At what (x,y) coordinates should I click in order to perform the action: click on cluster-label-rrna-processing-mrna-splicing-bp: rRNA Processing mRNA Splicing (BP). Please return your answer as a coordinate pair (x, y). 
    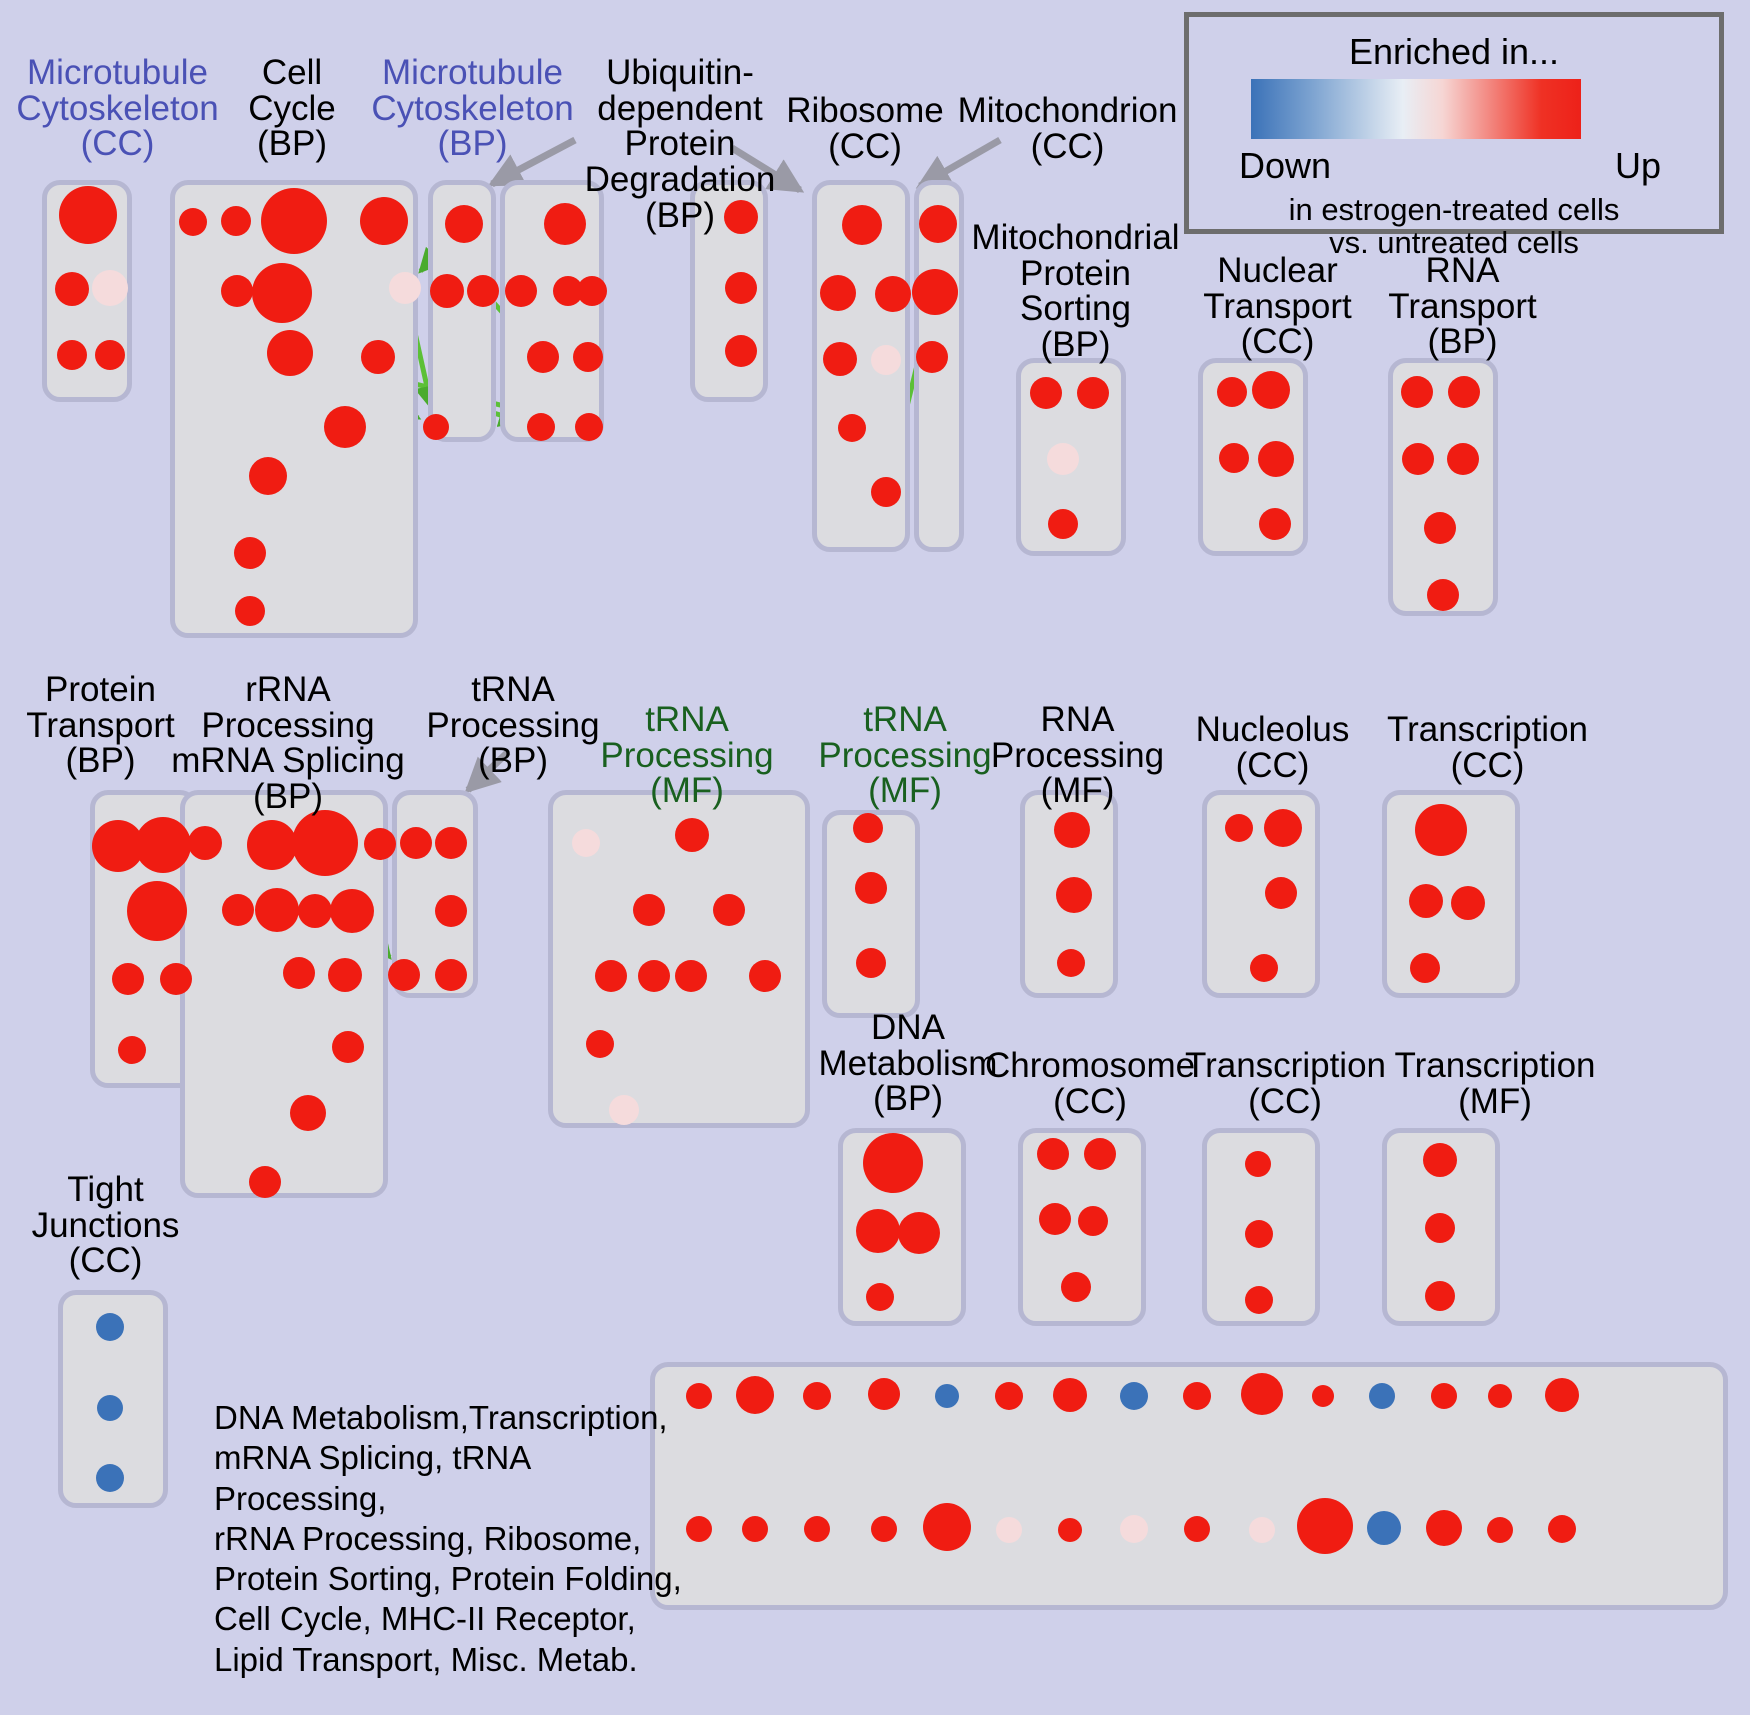
    Looking at the image, I should click on (288, 743).